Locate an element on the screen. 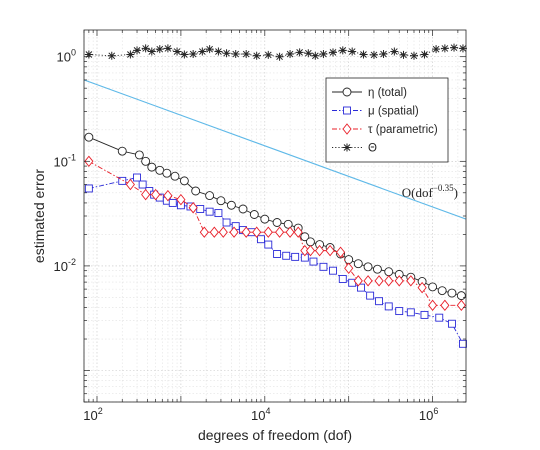 This screenshot has width=540, height=450. y-tick-label: 10⁰ is located at coordinates (66, 56).